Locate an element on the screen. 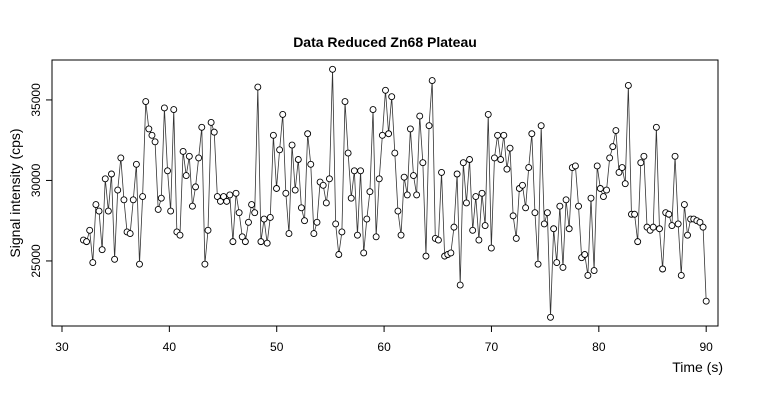  x-axis-title: Time (s) is located at coordinates (697, 367).